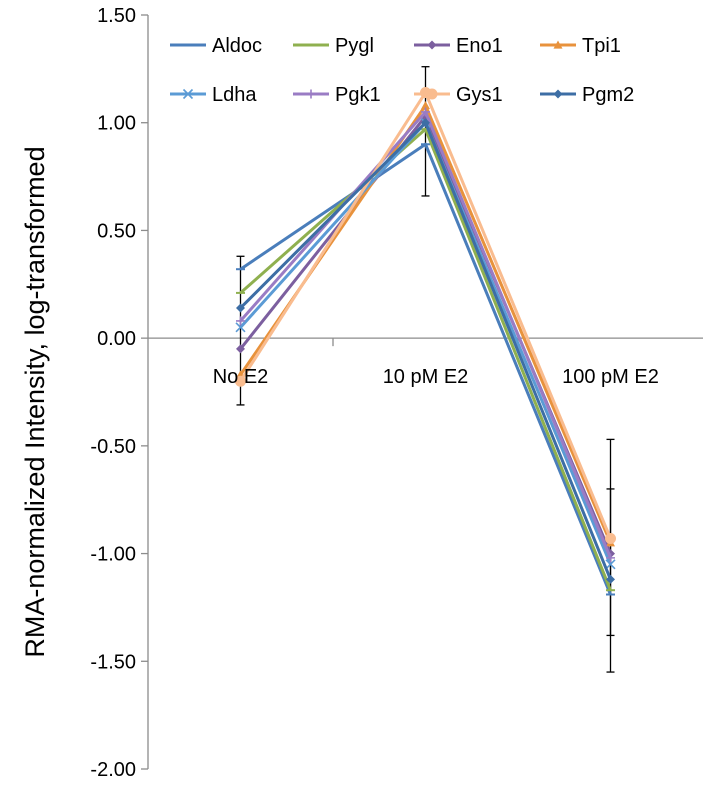 The image size is (715, 785). Describe the element at coordinates (237, 46) in the screenshot. I see `legend-label: Aldoc` at that location.